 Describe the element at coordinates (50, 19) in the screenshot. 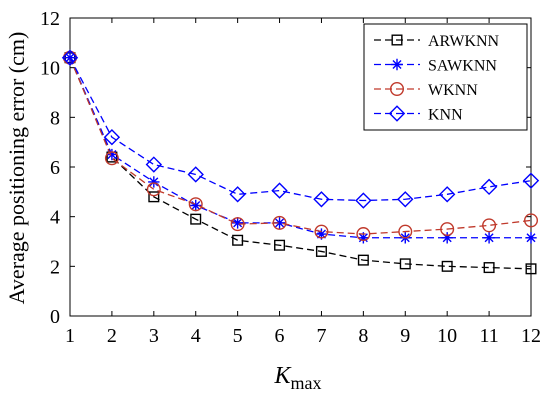

I see `y-tick-label: 12` at that location.